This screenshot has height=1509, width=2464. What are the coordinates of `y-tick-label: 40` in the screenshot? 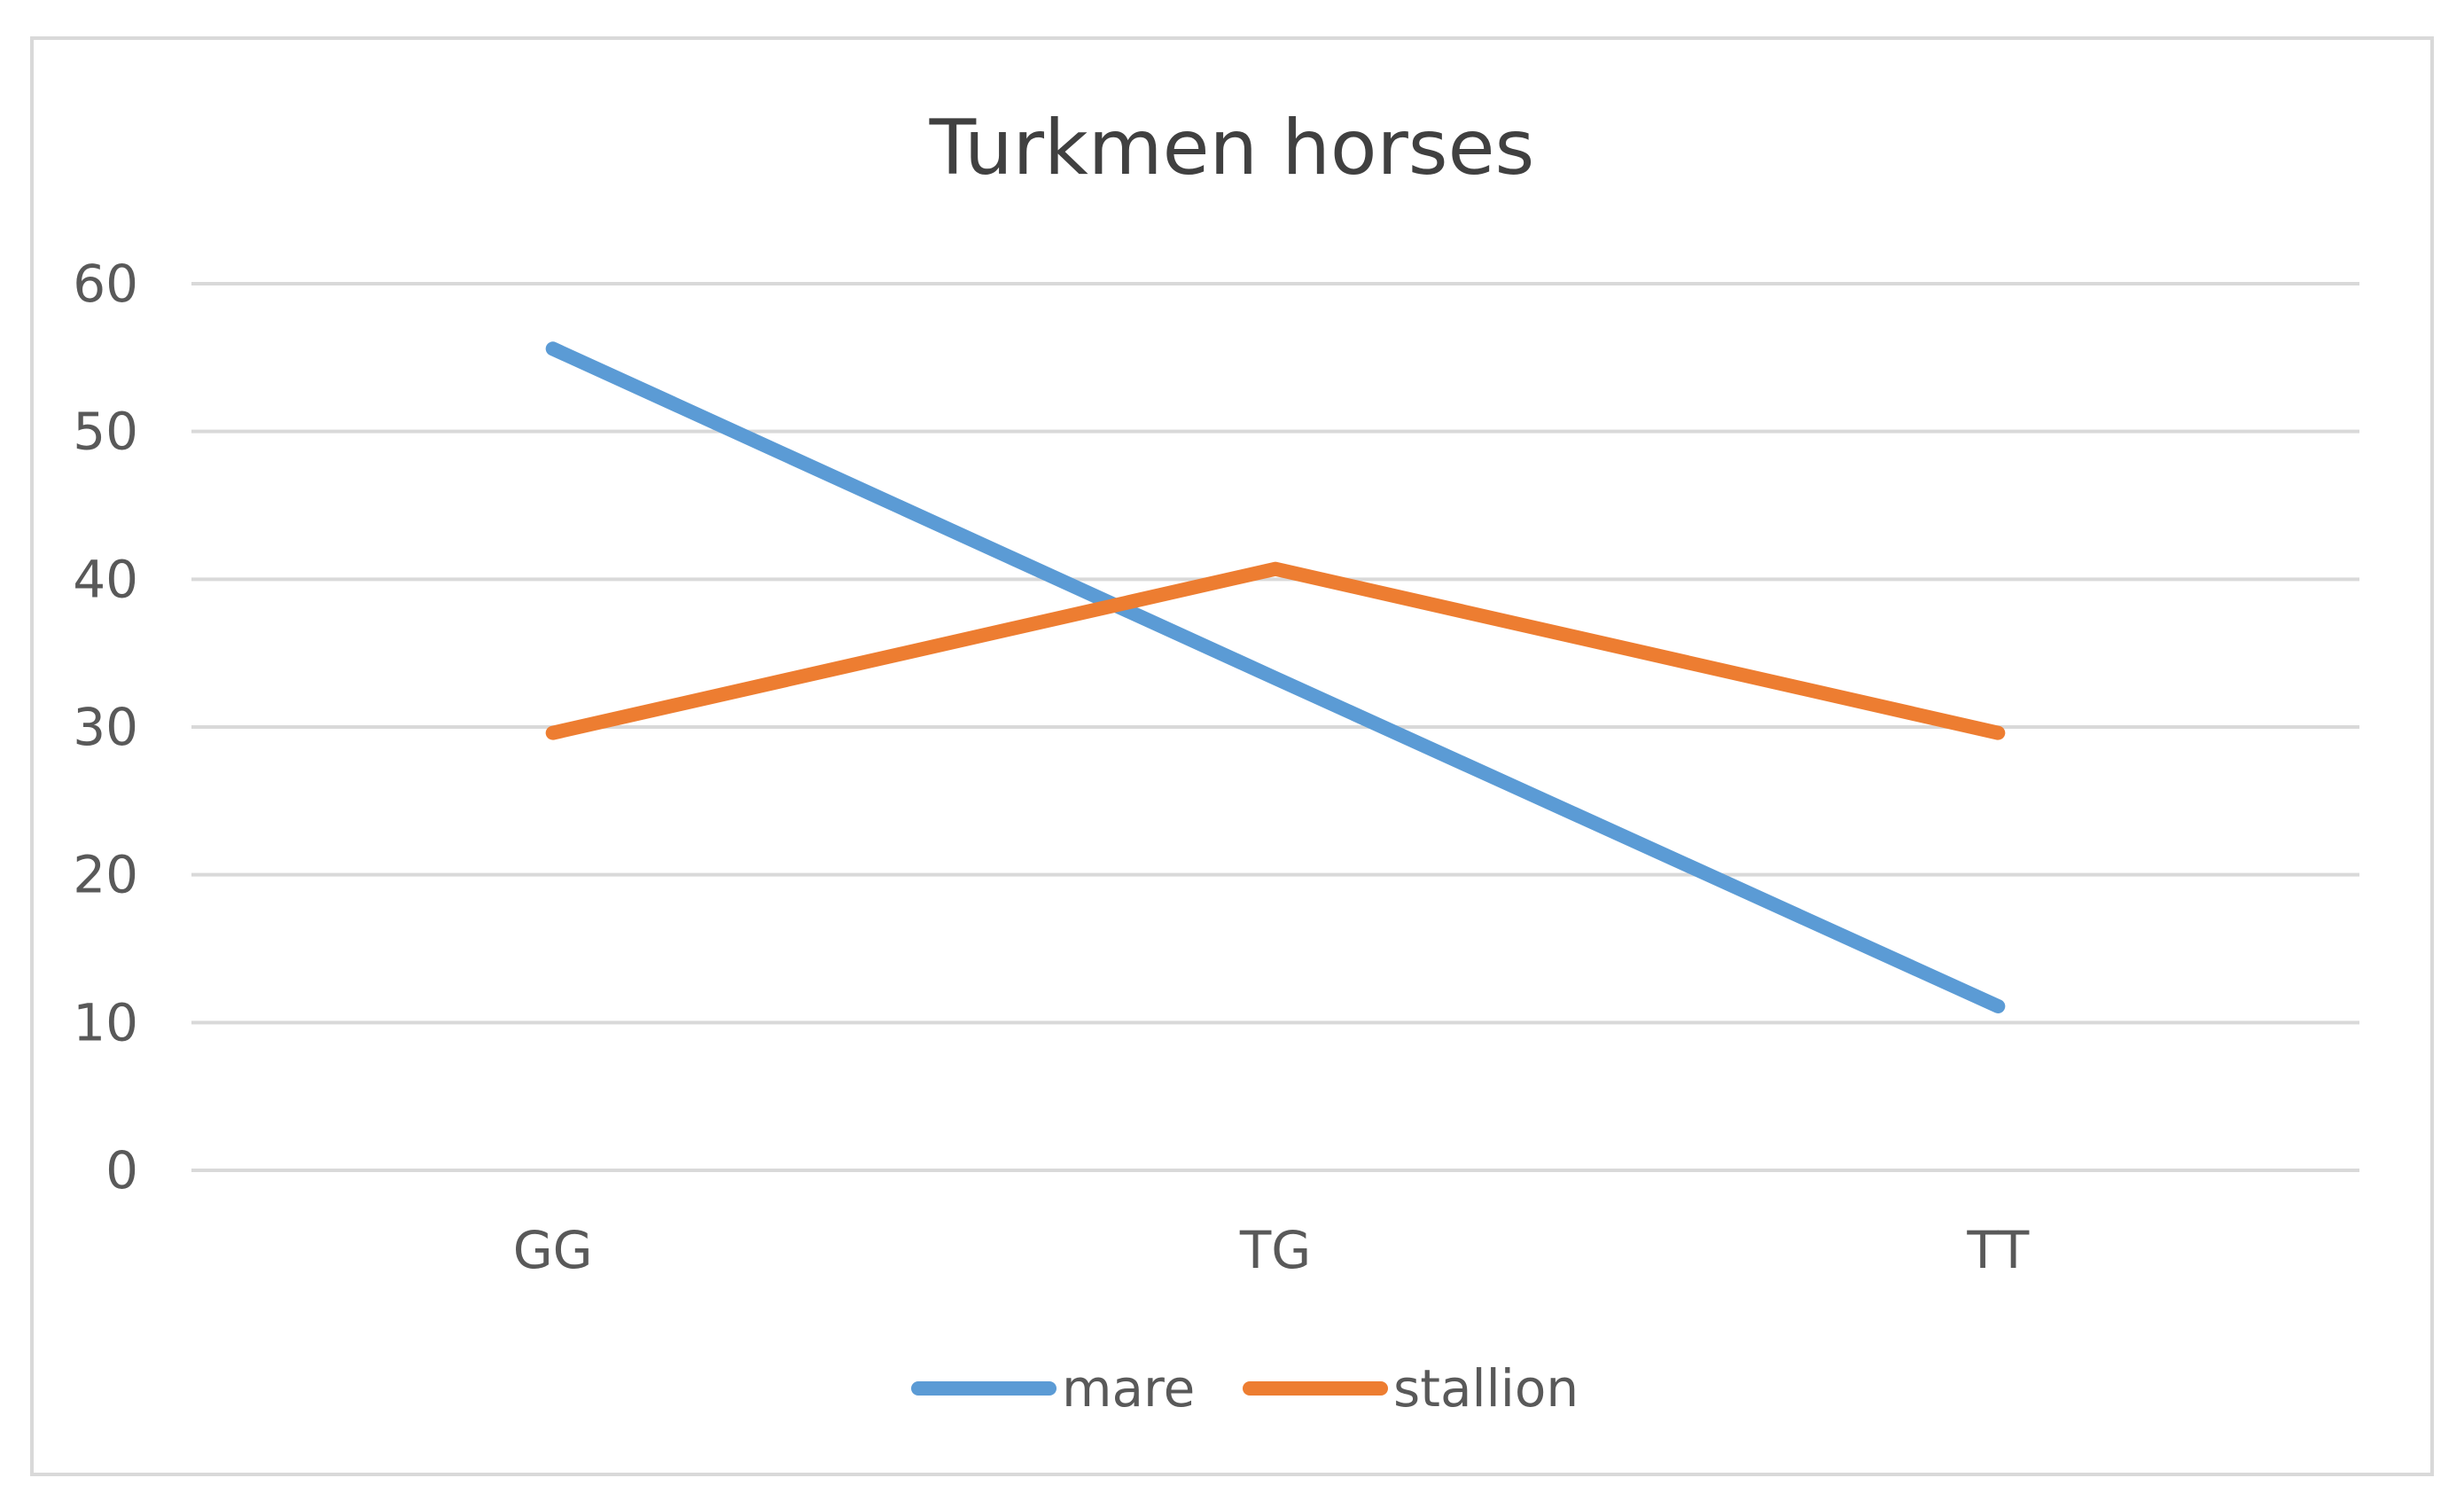 It's located at (105, 579).